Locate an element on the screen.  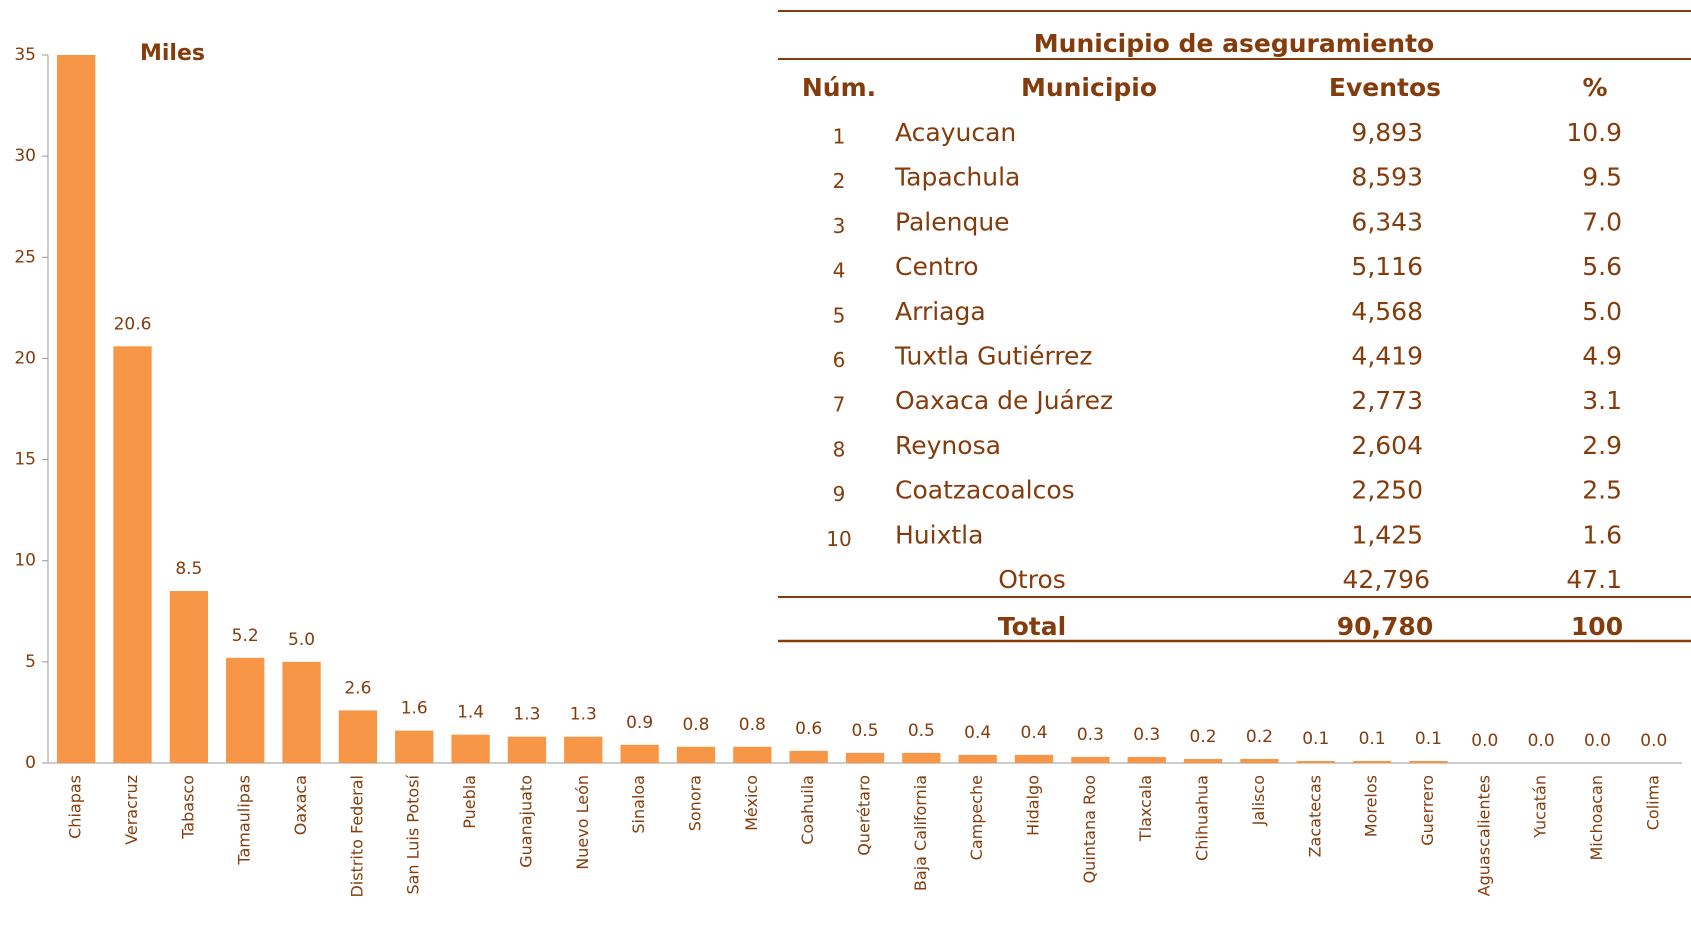
y-tick-label: 25 is located at coordinates (25, 257).